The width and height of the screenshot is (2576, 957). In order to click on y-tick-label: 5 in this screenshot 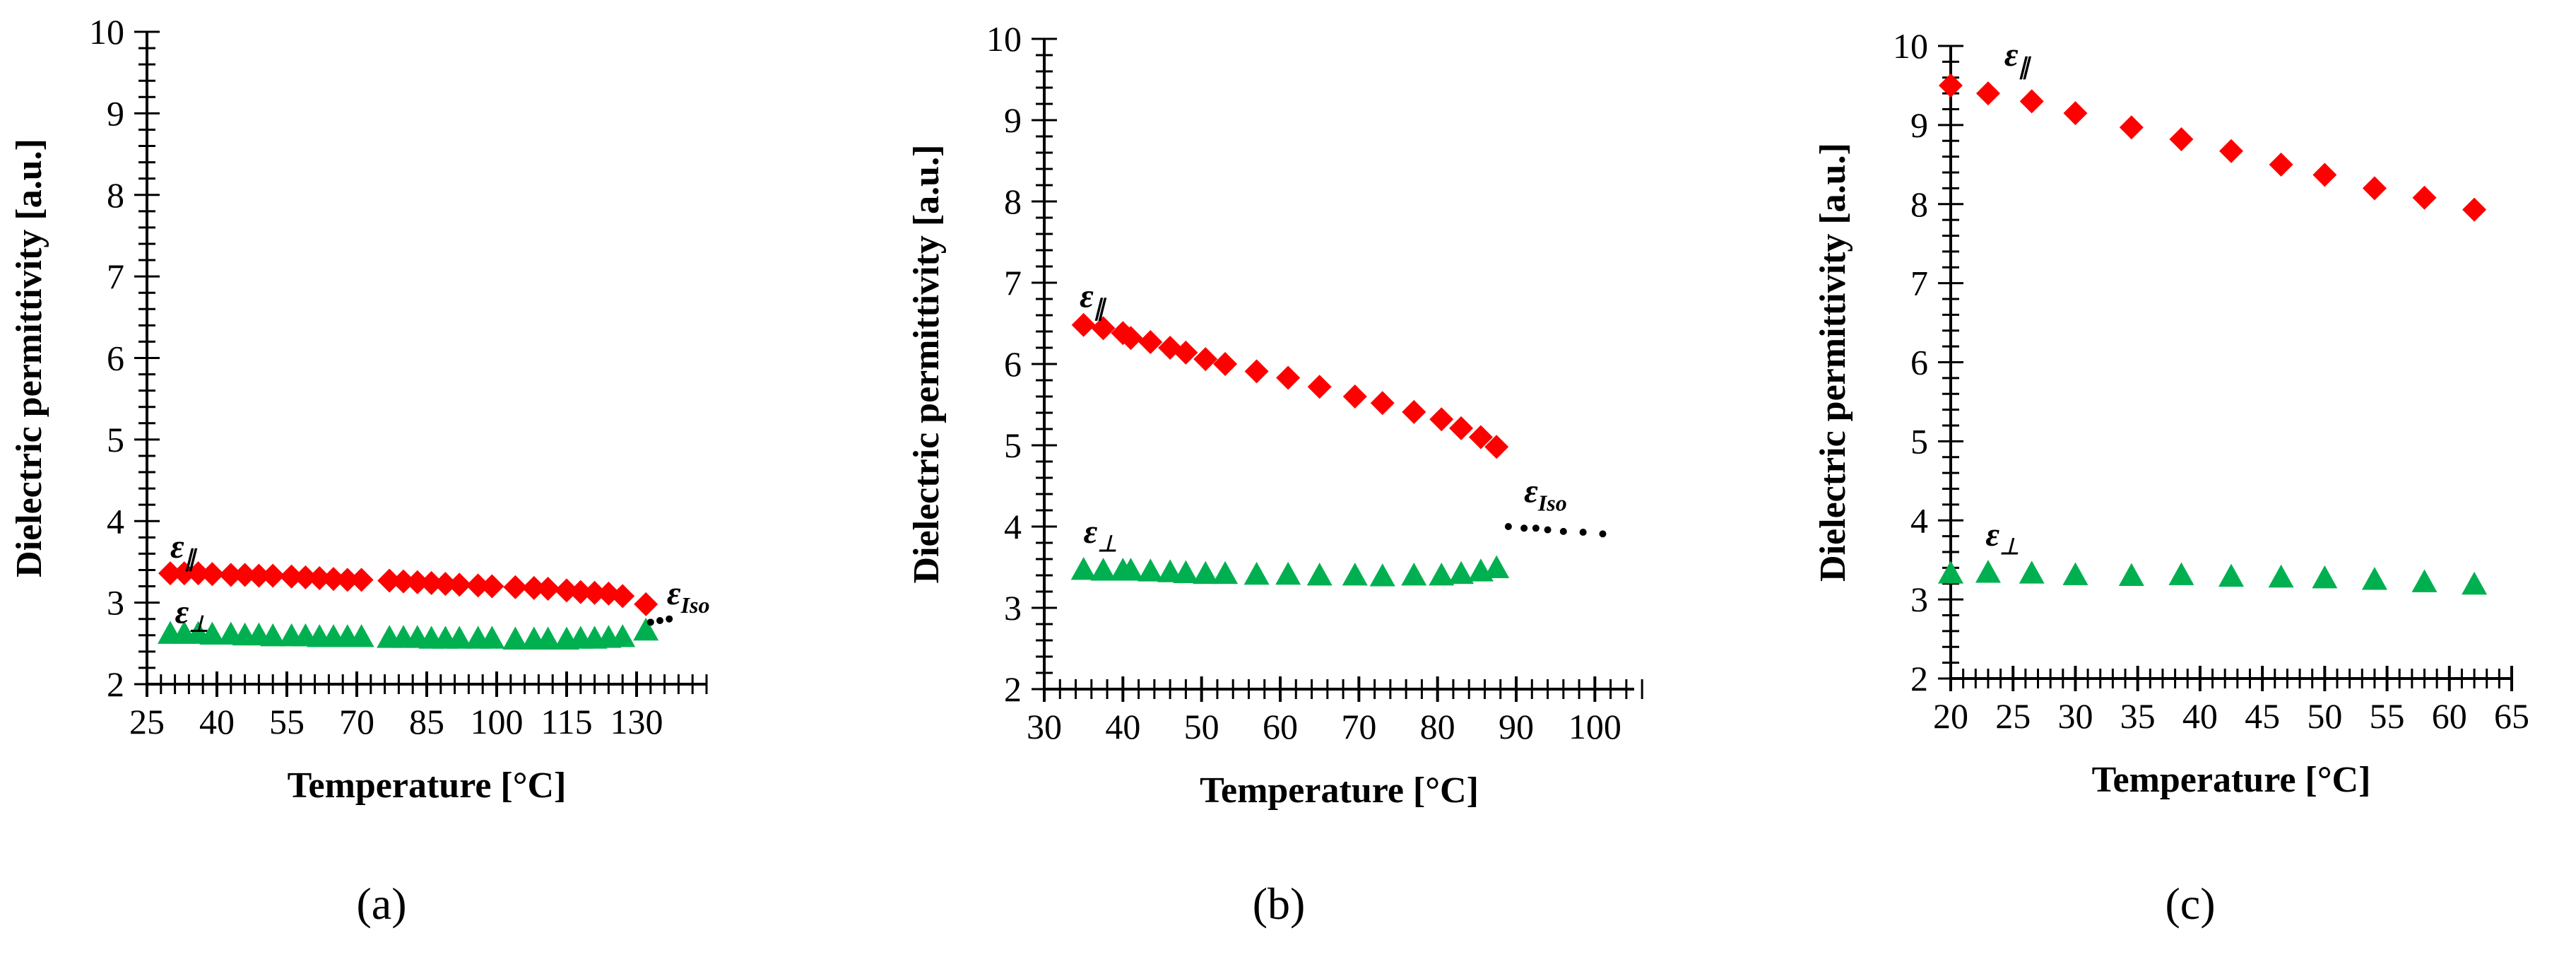, I will do `click(1919, 441)`.